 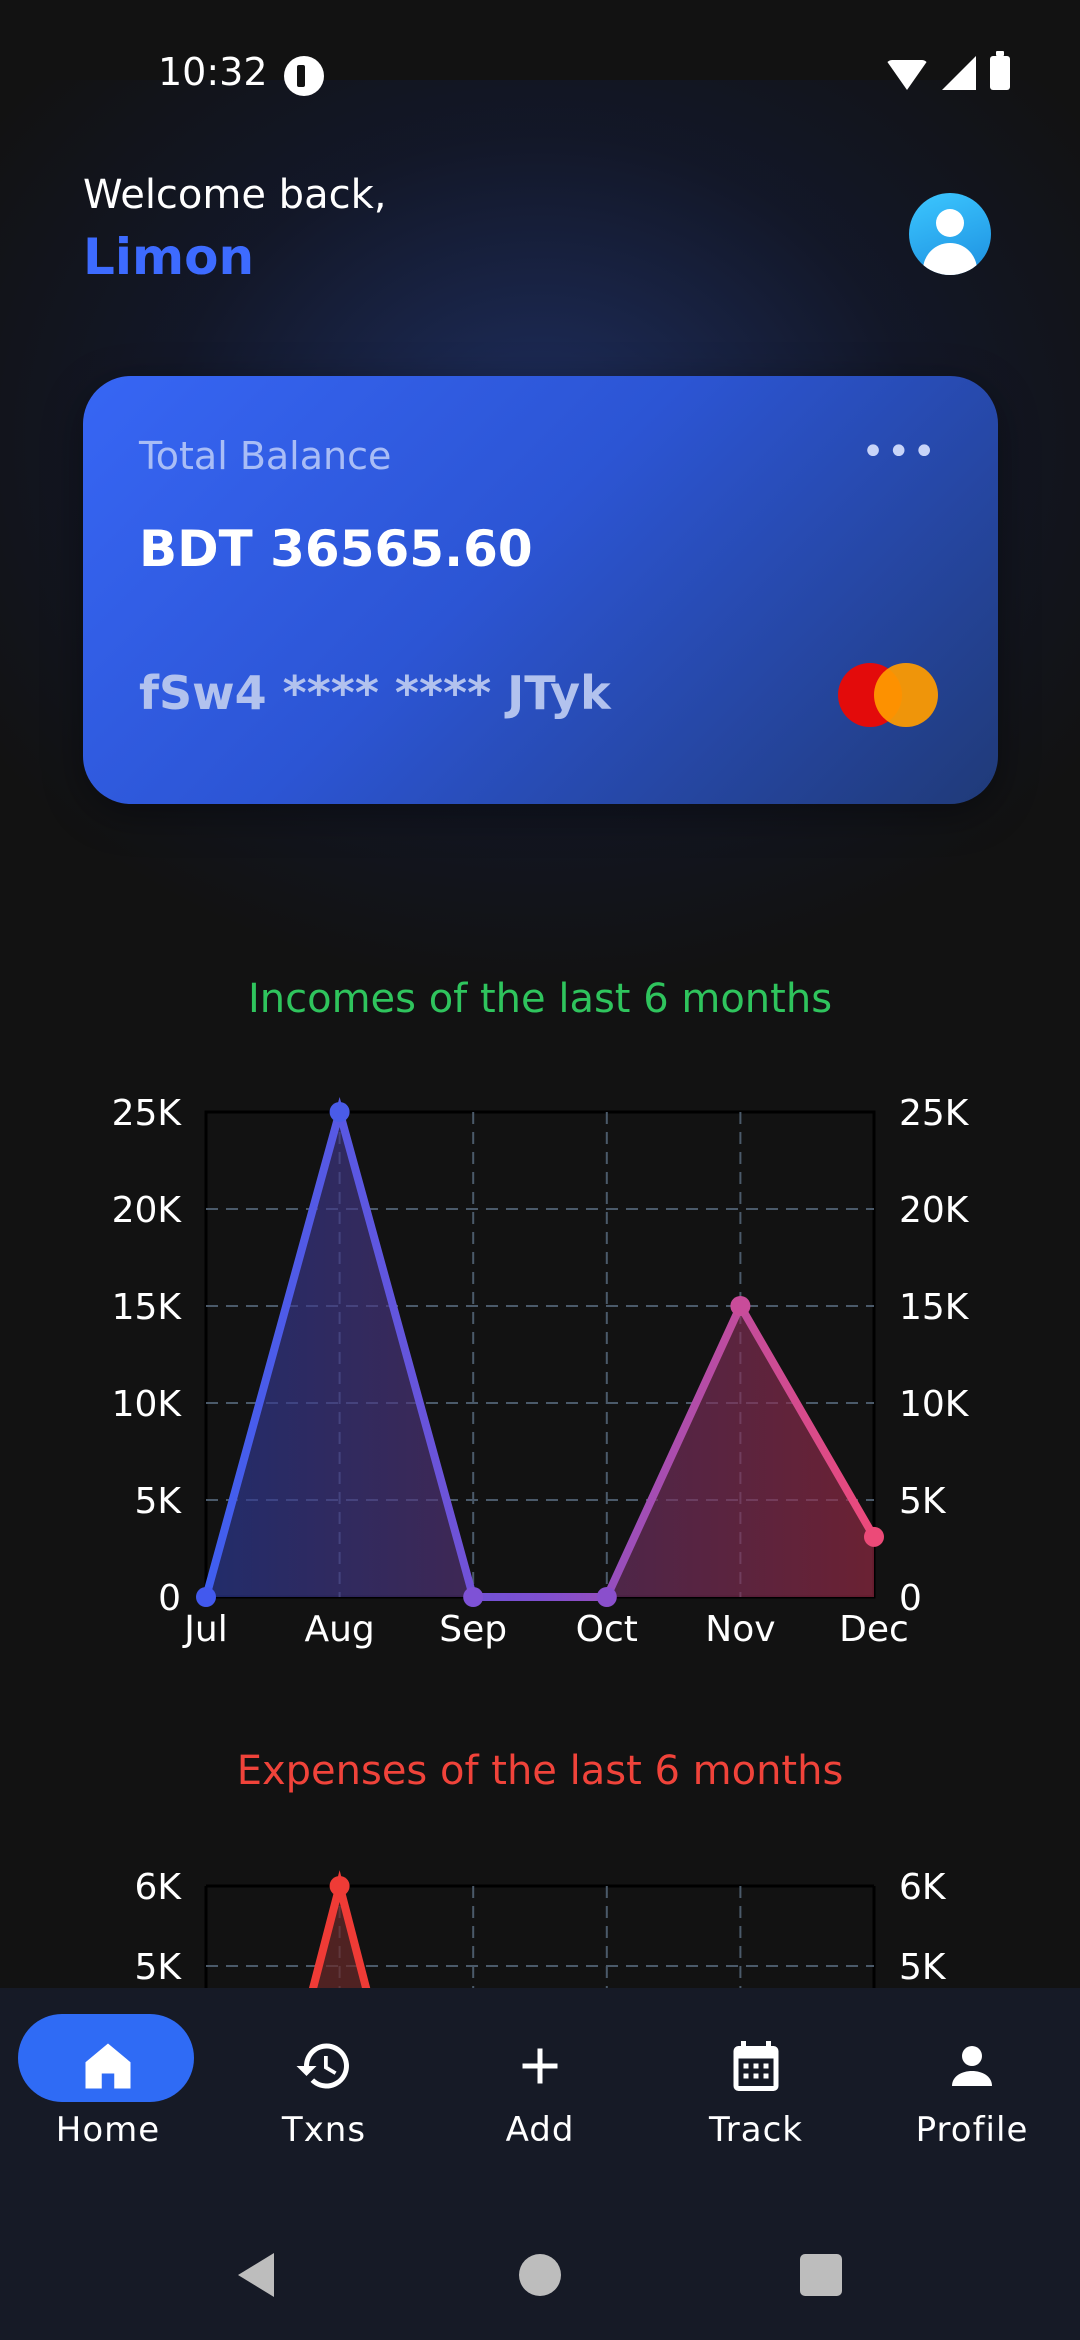 What do you see at coordinates (923, 1501) in the screenshot?
I see `income-y-tick-right: 5K` at bounding box center [923, 1501].